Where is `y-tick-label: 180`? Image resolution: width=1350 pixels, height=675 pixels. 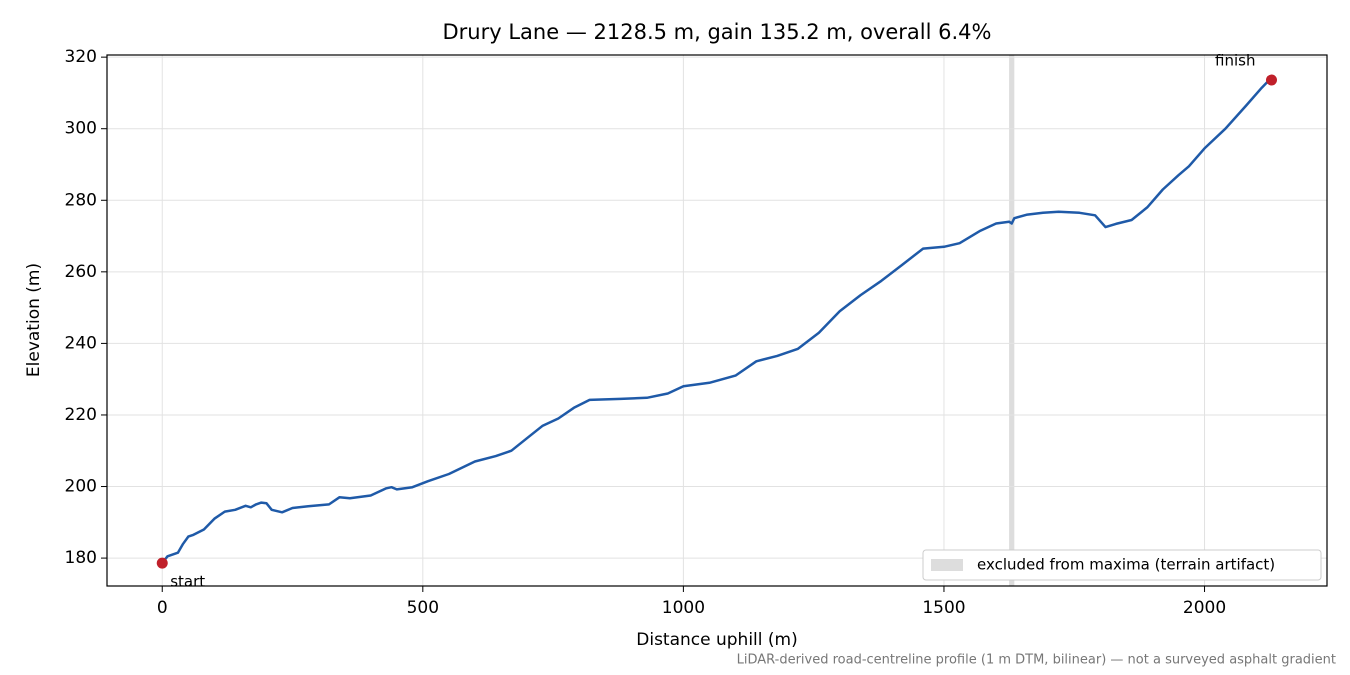 y-tick-label: 180 is located at coordinates (81, 558).